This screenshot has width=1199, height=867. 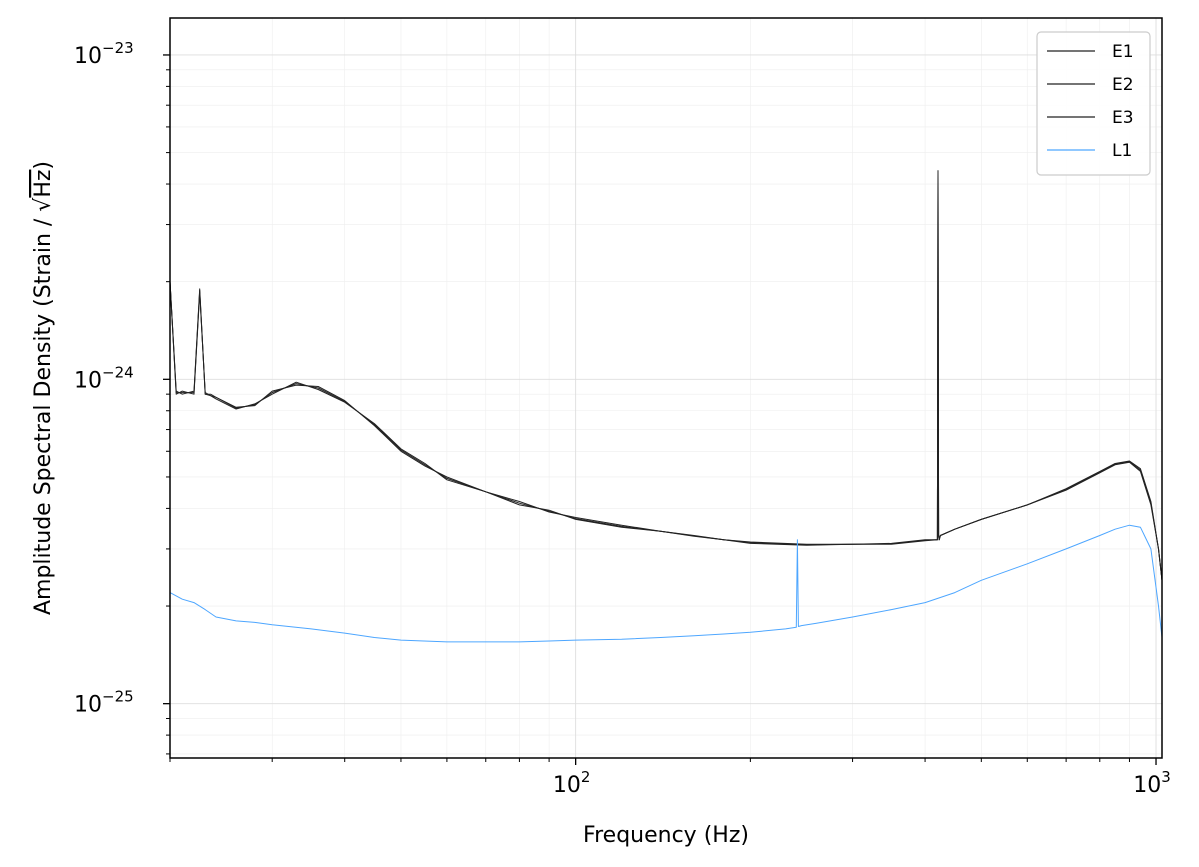 What do you see at coordinates (1123, 85) in the screenshot?
I see `legend-label-e2: E2` at bounding box center [1123, 85].